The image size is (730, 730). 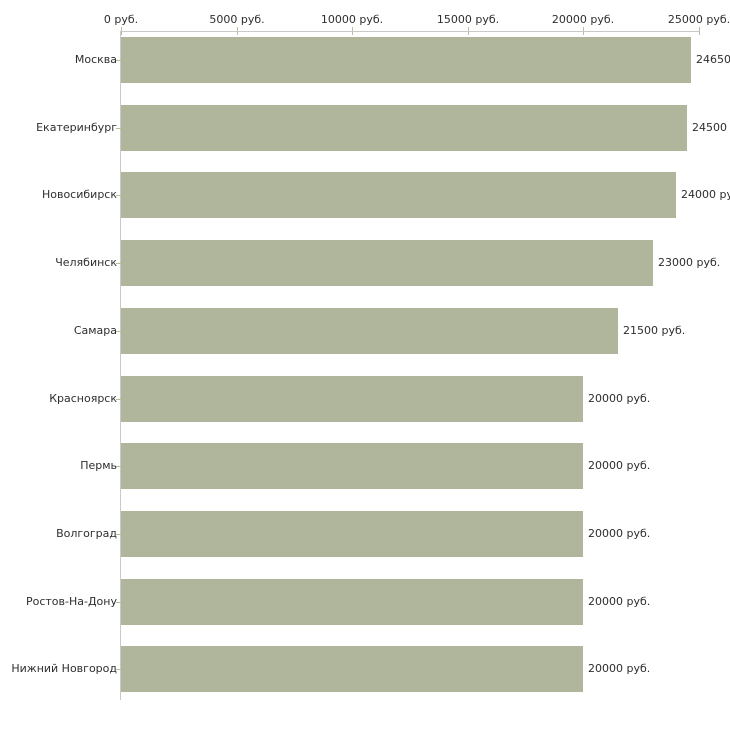 I want to click on category-label: Волгоград, so click(x=86, y=533).